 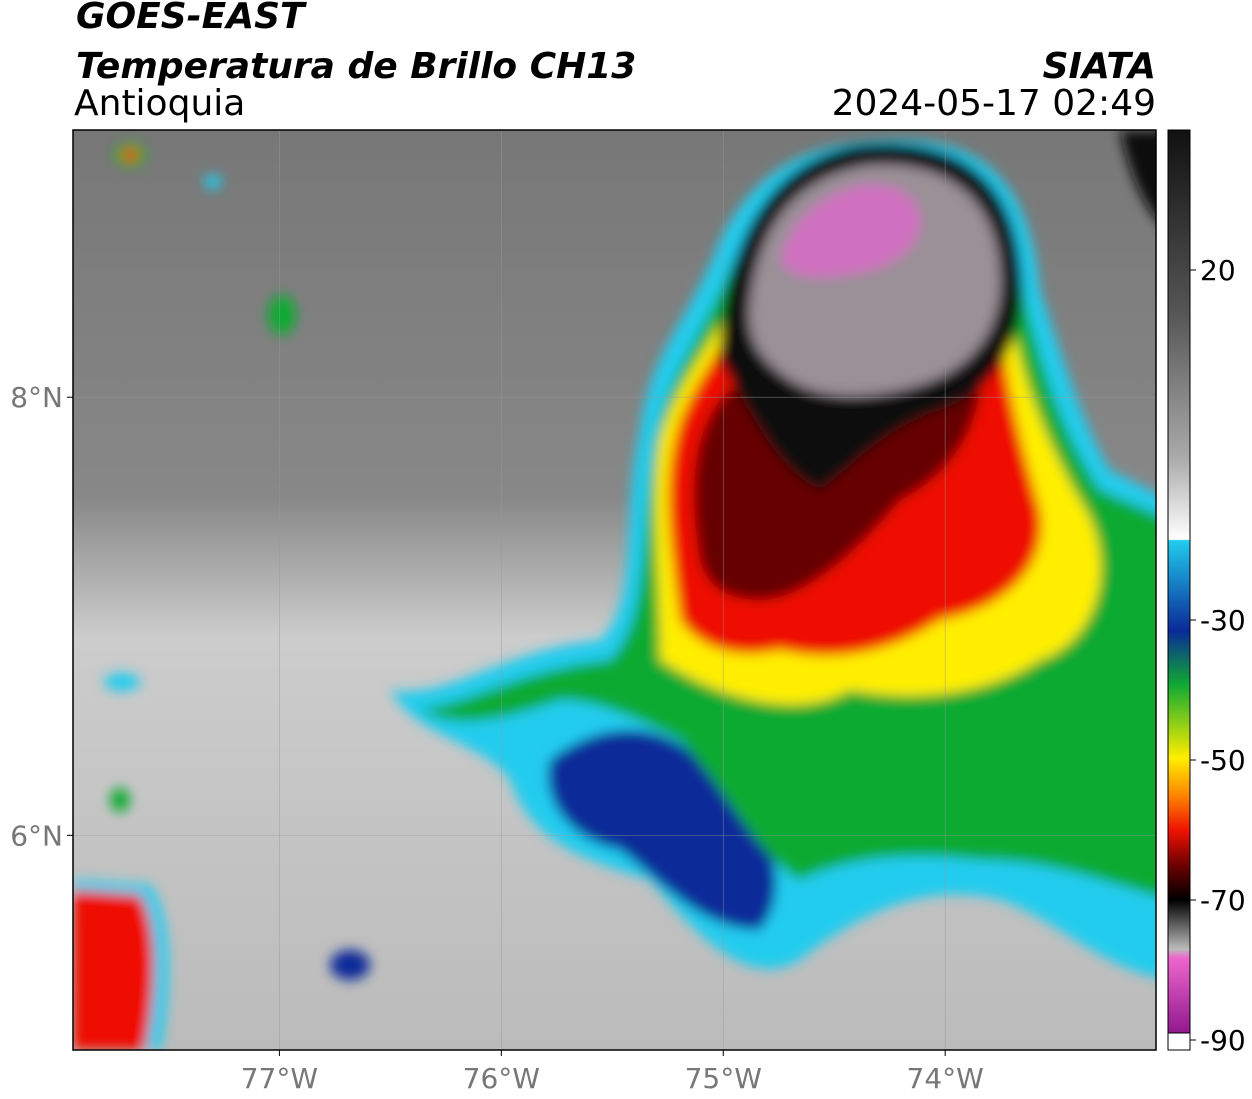 What do you see at coordinates (191, 18) in the screenshot?
I see `title: GOES-EAST` at bounding box center [191, 18].